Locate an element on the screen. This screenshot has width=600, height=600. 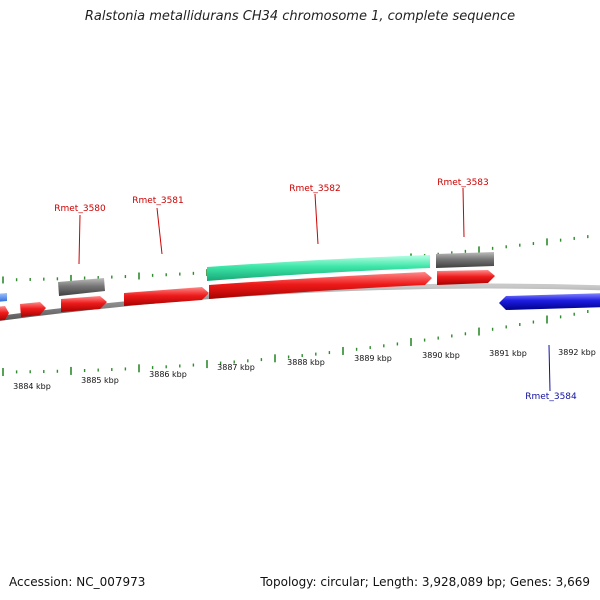
scale-label: 3888 kbp is located at coordinates (306, 362).